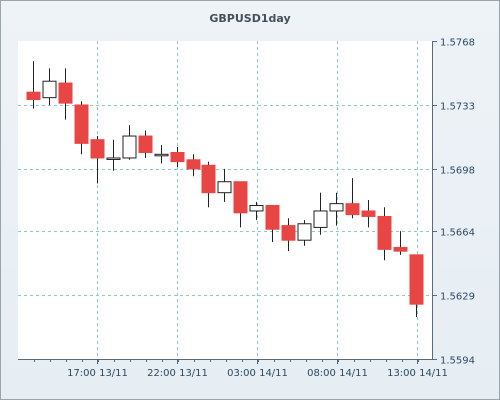  Describe the element at coordinates (337, 373) in the screenshot. I see `x-tick-label: 08:00 14/11` at that location.